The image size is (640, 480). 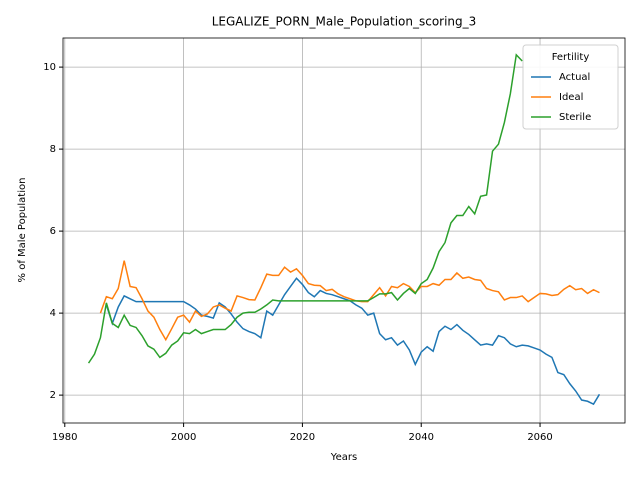 What do you see at coordinates (574, 77) in the screenshot?
I see `legend-label: Actual` at bounding box center [574, 77].